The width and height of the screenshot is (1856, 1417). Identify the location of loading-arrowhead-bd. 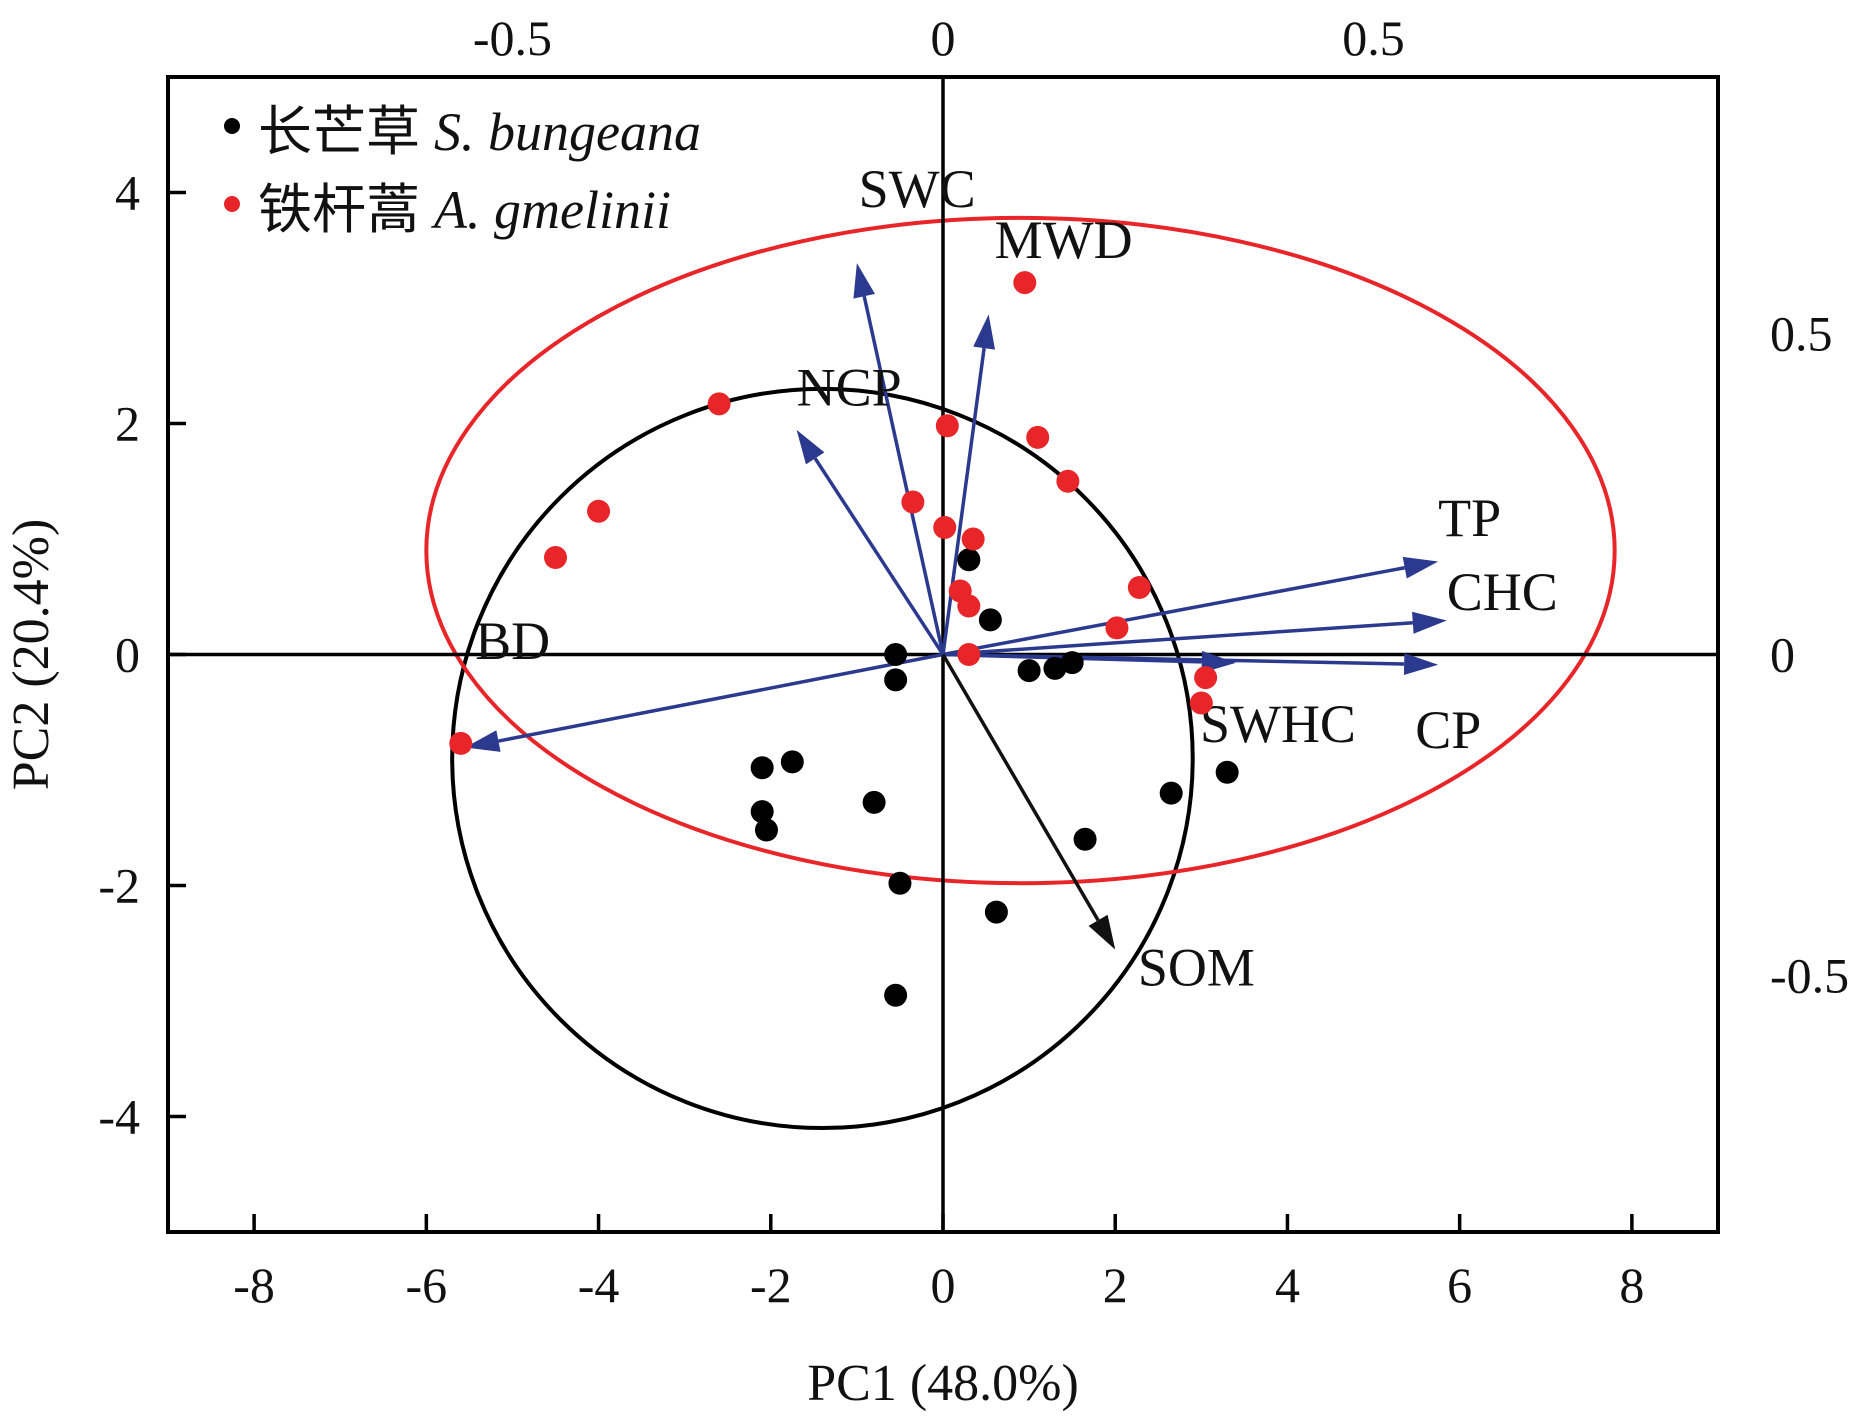
(483, 741).